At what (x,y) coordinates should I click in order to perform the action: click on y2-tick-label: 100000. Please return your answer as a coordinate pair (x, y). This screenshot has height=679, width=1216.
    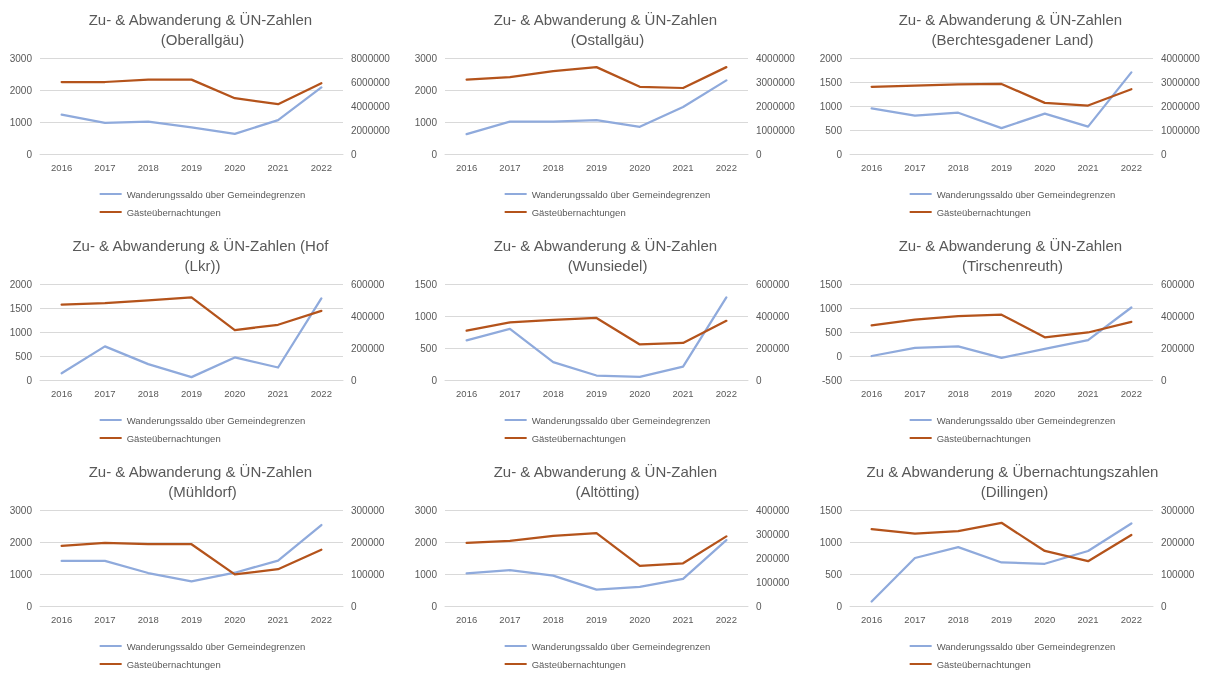
    Looking at the image, I should click on (368, 574).